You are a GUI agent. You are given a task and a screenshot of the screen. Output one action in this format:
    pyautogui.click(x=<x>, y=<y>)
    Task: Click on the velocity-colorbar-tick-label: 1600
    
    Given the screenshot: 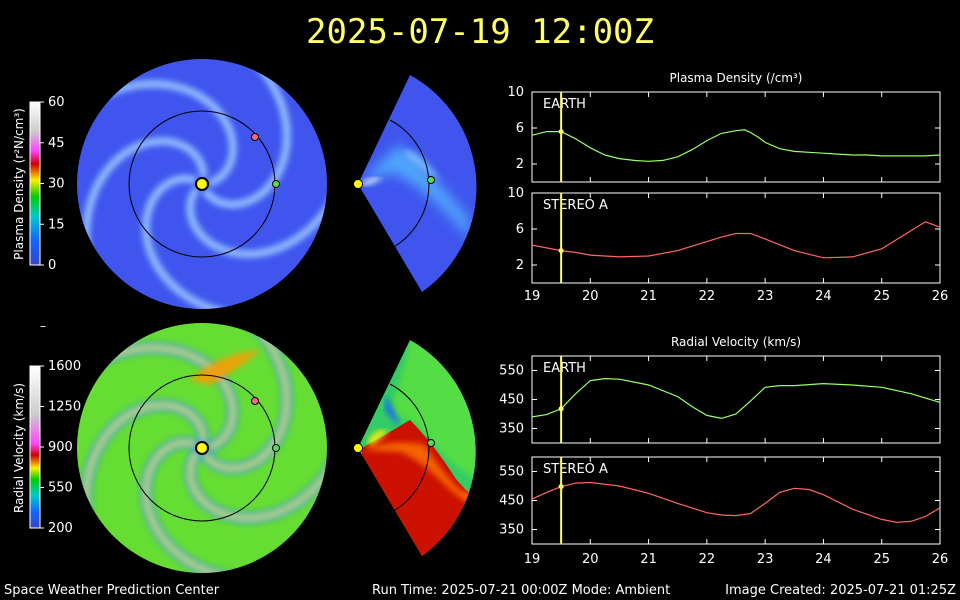 What is the action you would take?
    pyautogui.click(x=64, y=366)
    